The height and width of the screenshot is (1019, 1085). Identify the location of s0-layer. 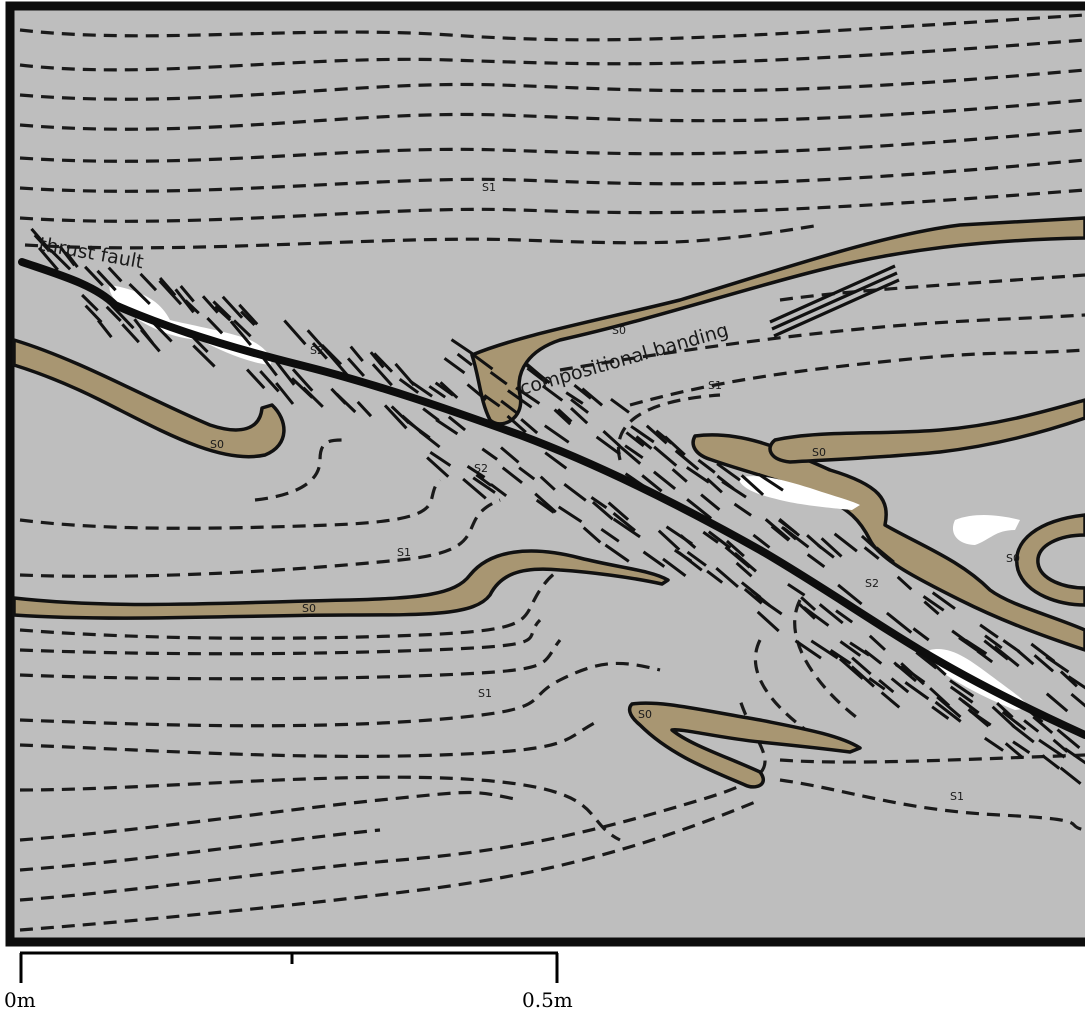
(149, 398).